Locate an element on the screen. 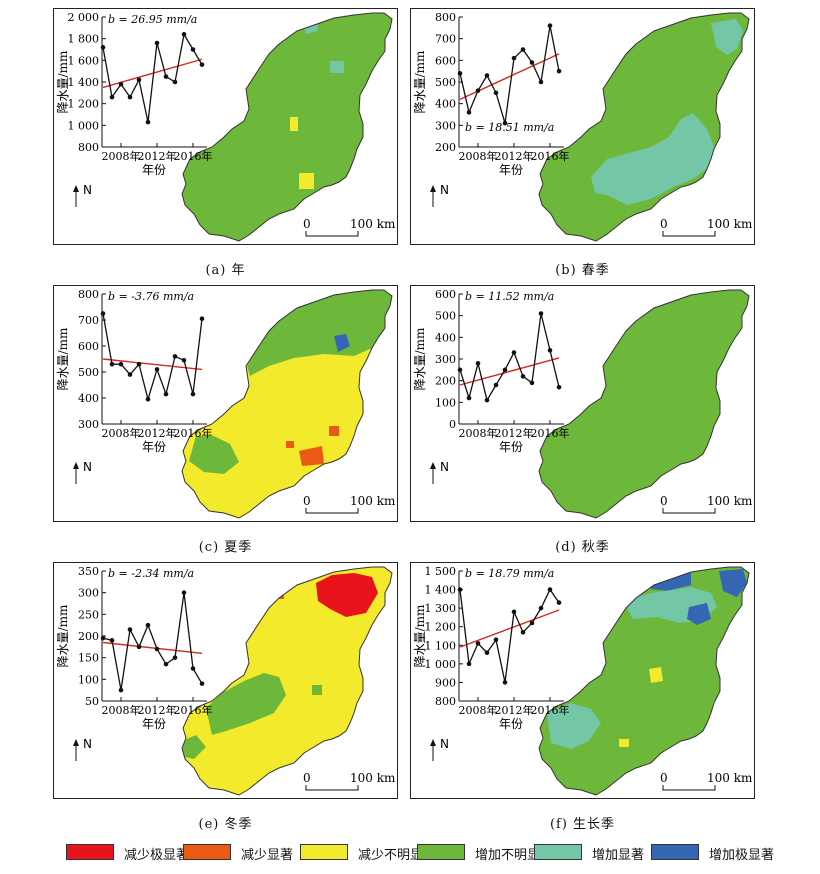 The height and width of the screenshot is (874, 820). map-boundary is located at coordinates (644, 681).